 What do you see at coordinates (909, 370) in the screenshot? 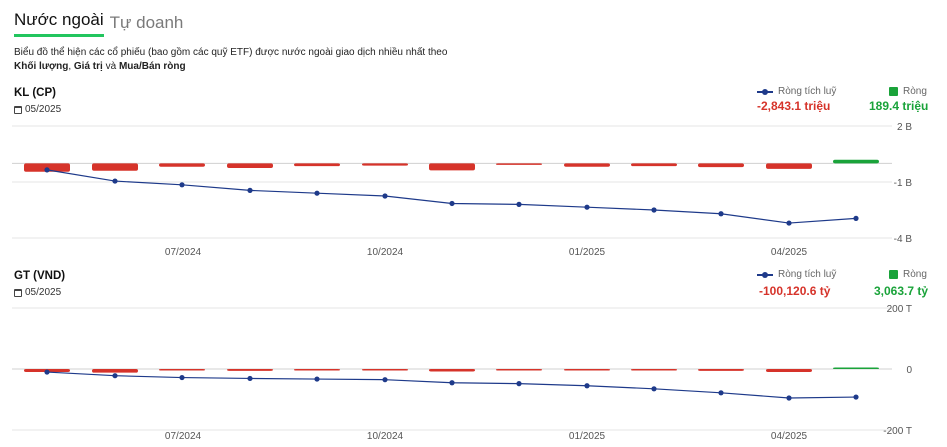
I see `y-tick-label: 0` at bounding box center [909, 370].